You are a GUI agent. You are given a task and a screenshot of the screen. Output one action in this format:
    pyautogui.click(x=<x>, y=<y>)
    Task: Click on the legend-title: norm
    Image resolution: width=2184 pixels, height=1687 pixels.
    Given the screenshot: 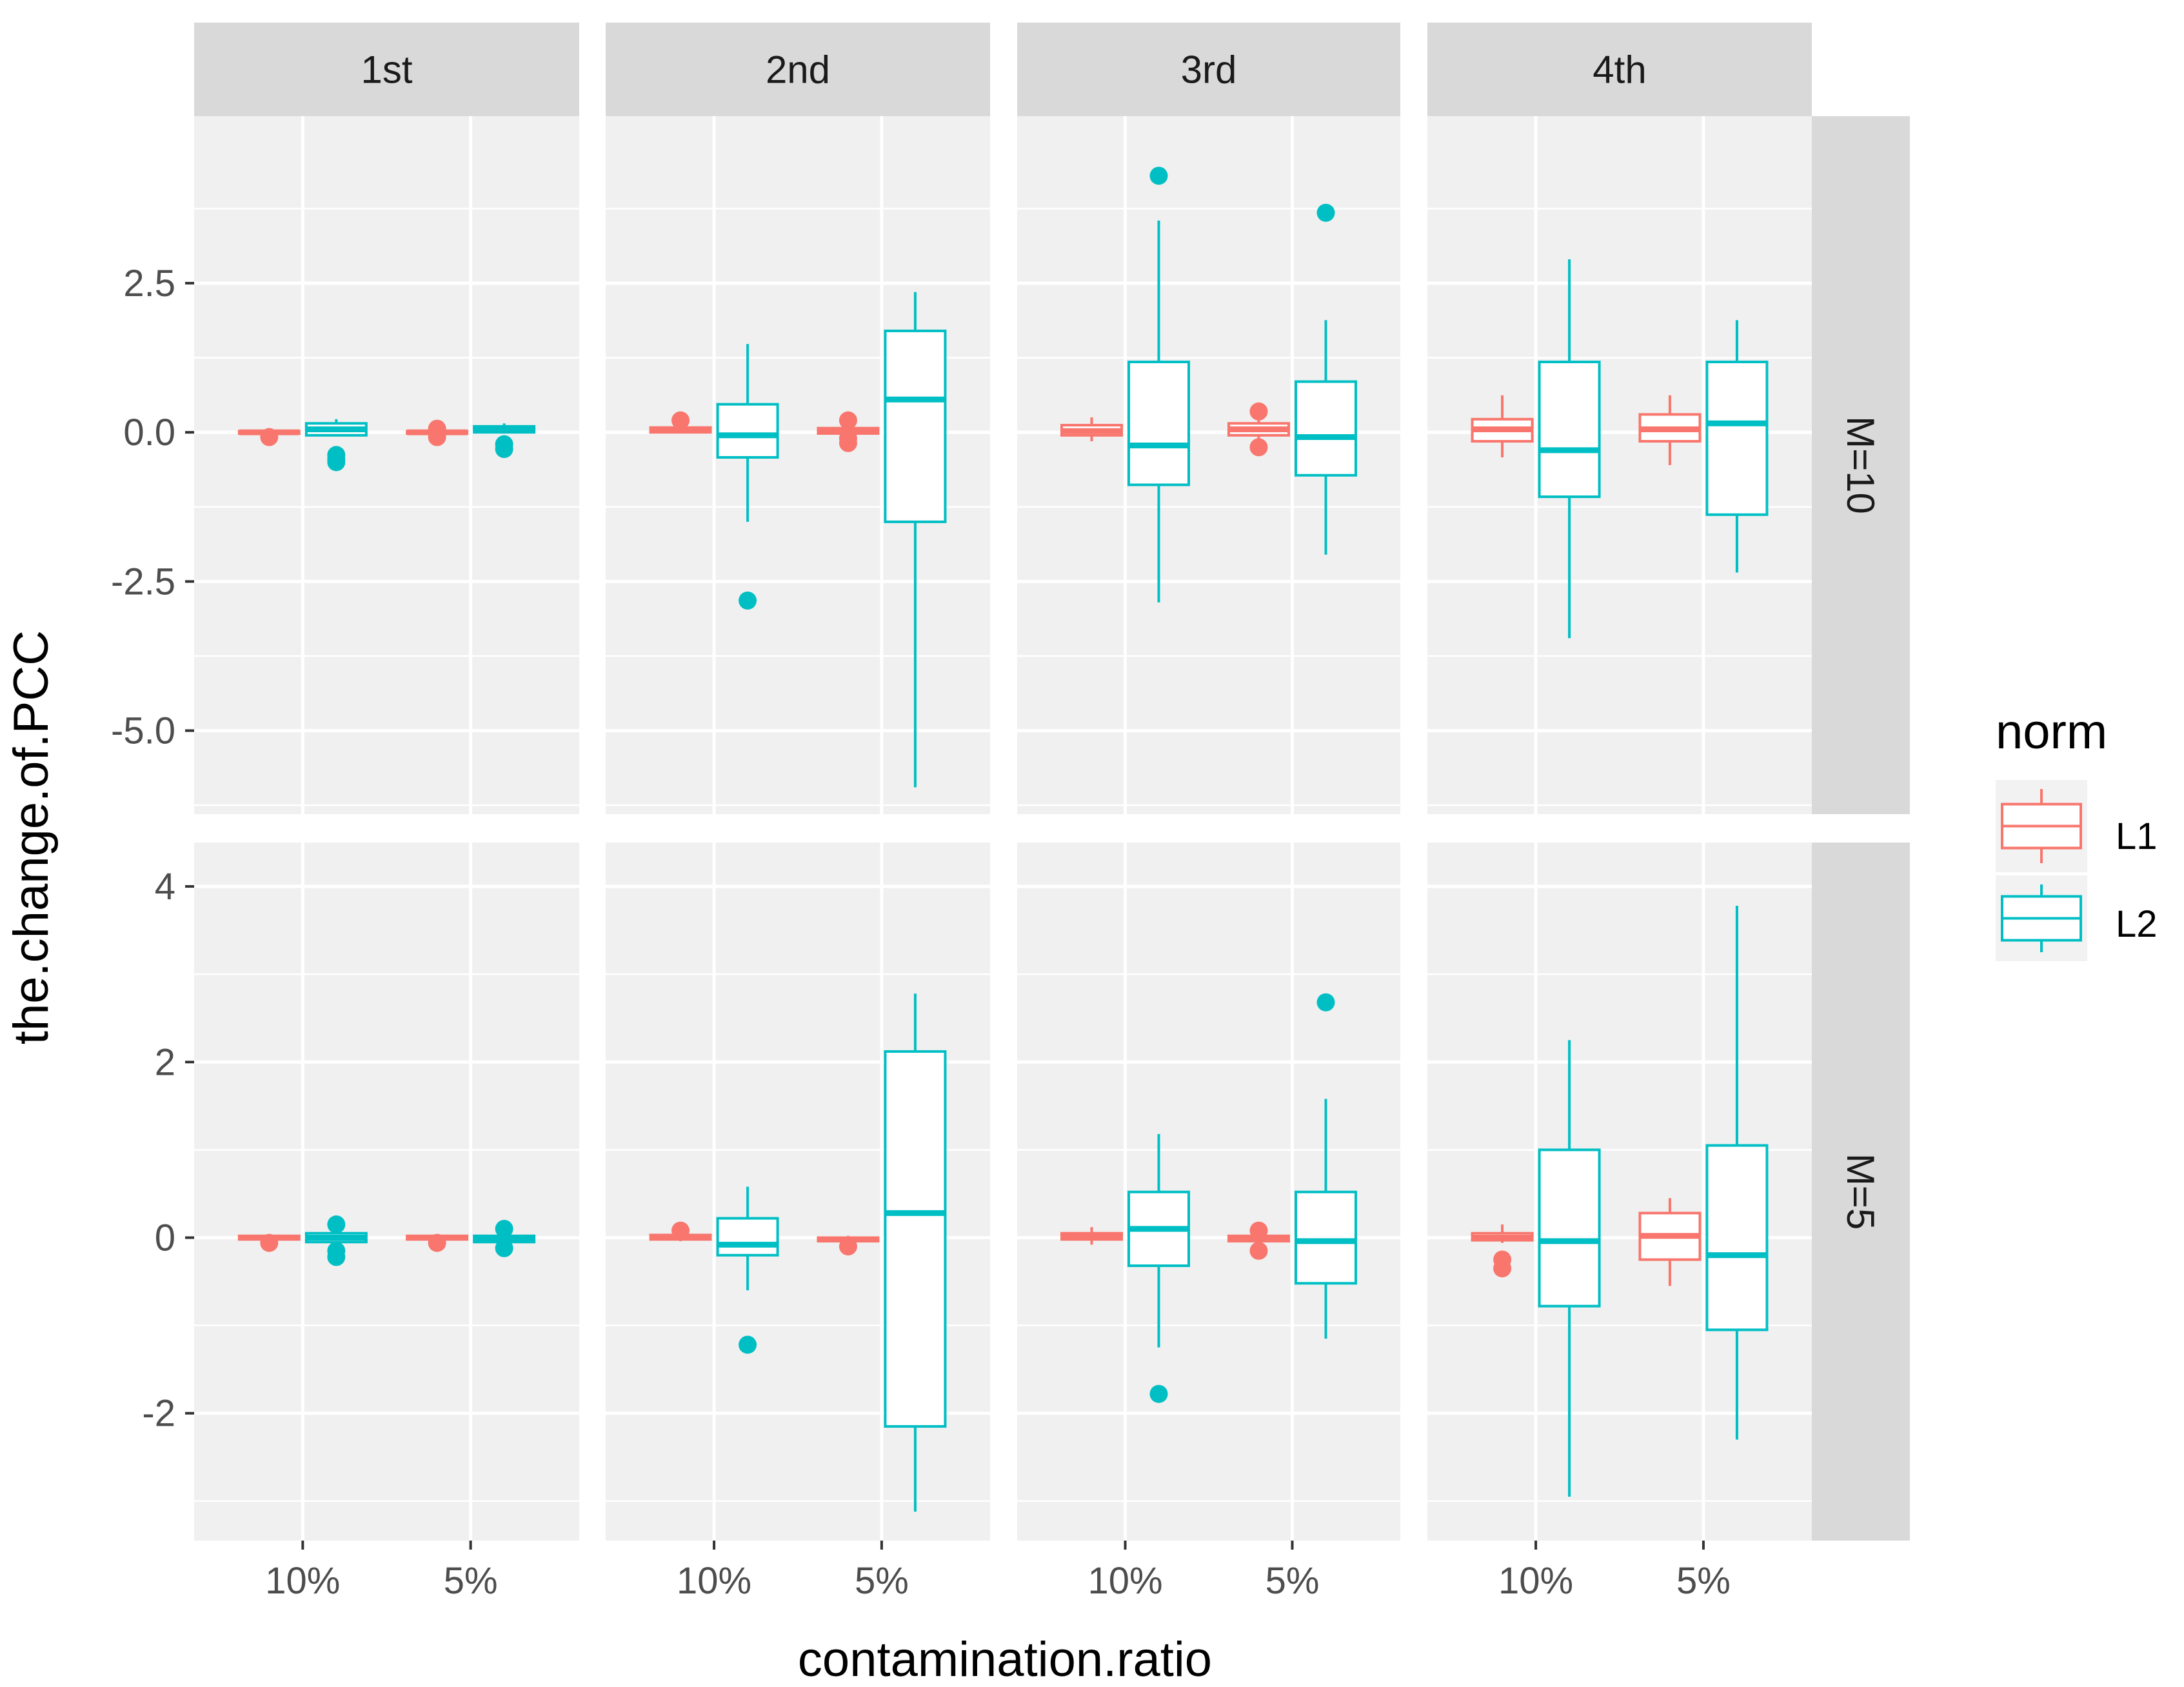 What is the action you would take?
    pyautogui.click(x=2051, y=731)
    